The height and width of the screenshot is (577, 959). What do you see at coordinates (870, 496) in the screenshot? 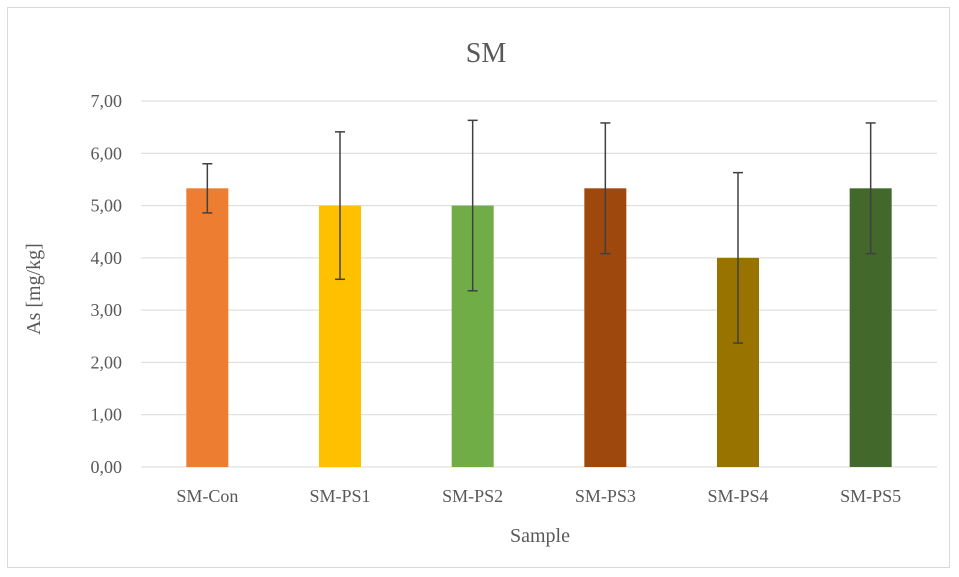
I see `x-tick-label: SM-PS5` at bounding box center [870, 496].